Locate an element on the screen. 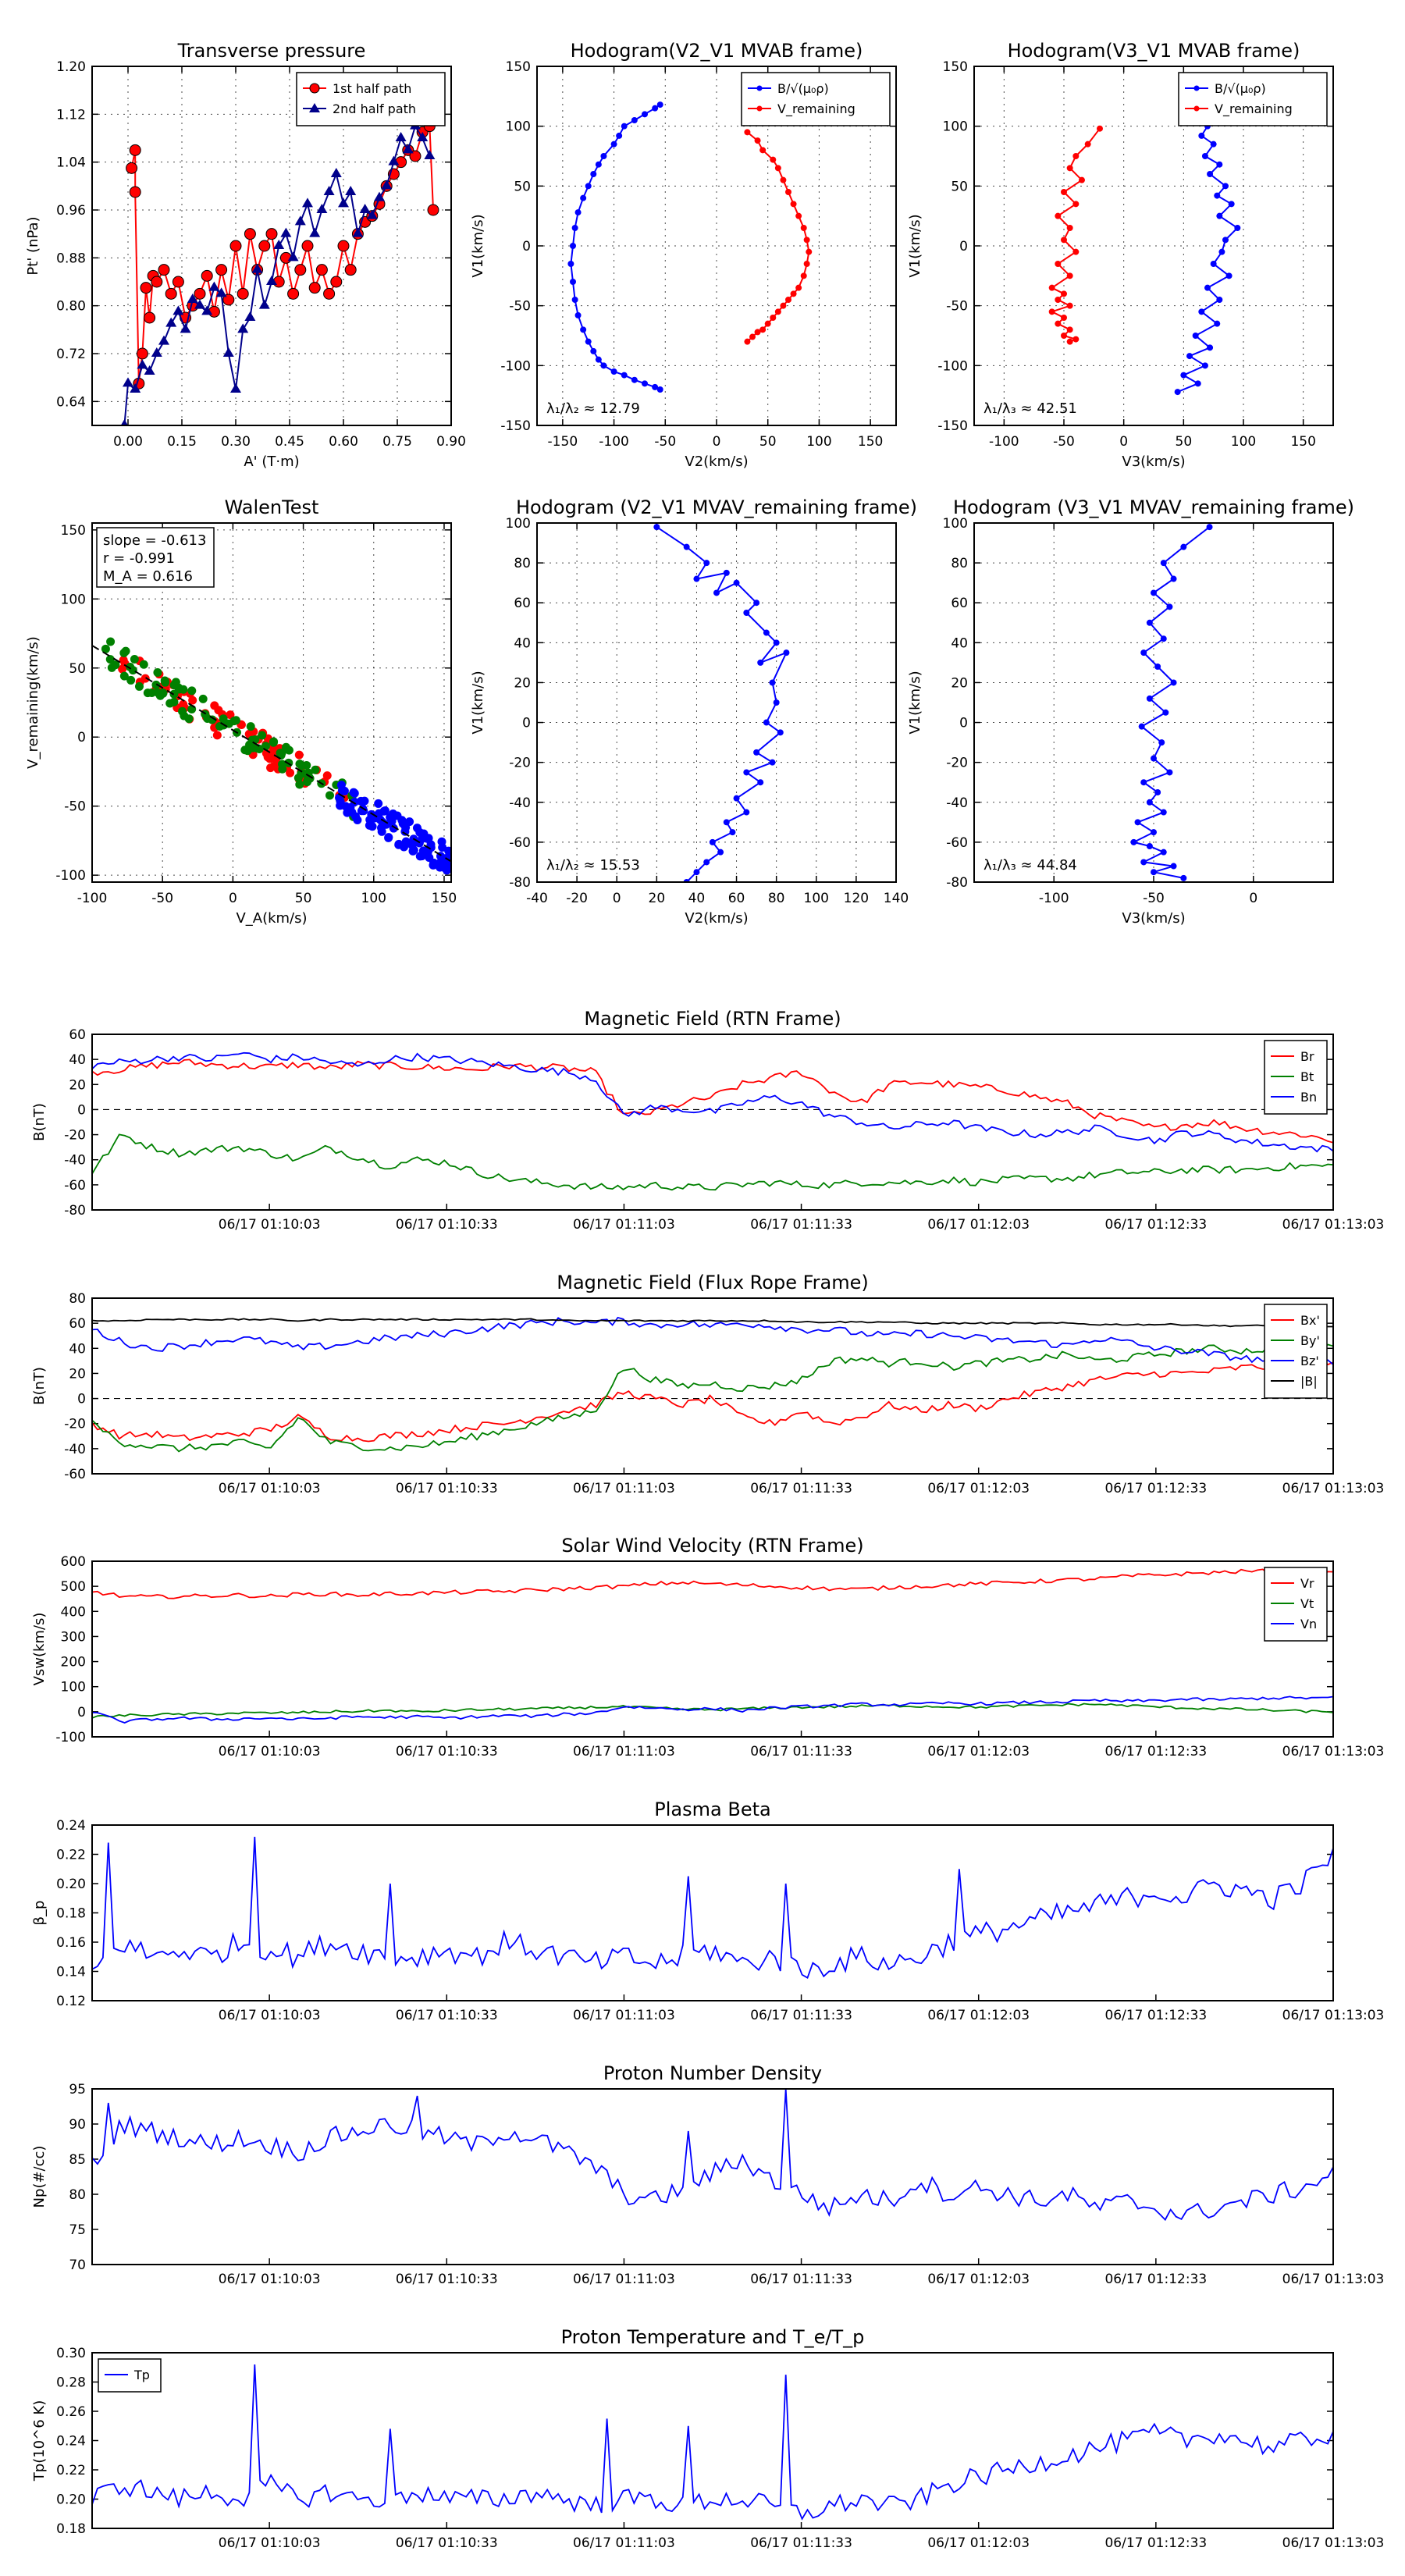  y-tick-label: 0 is located at coordinates (526, 723).